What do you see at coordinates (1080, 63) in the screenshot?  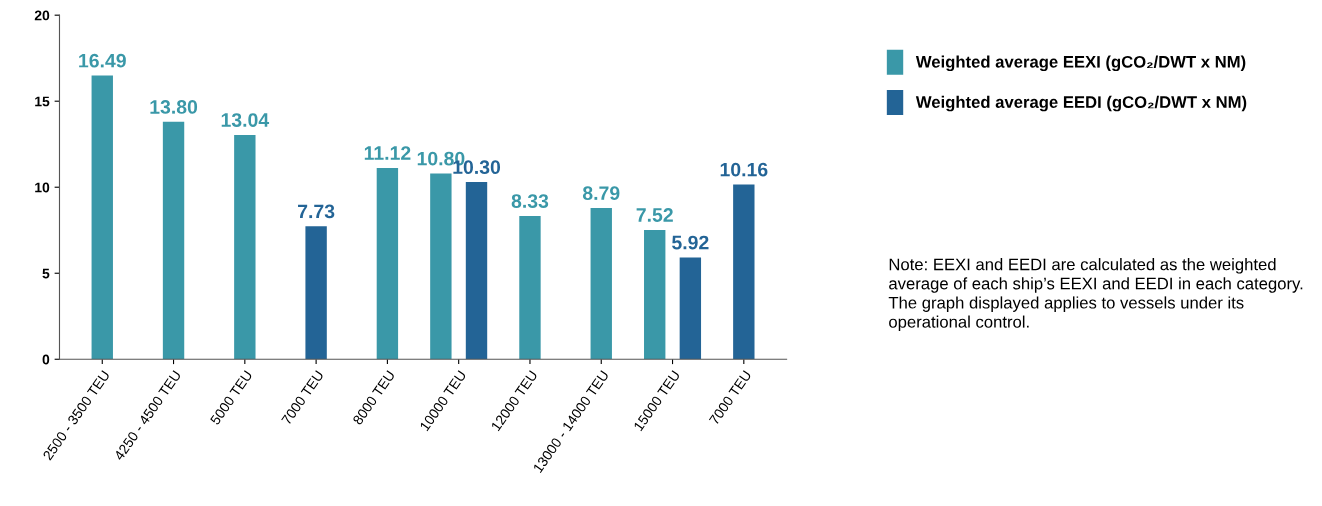 I see `legend-label: Weighted average EEXI (gCO₂/DWT x NM)` at bounding box center [1080, 63].